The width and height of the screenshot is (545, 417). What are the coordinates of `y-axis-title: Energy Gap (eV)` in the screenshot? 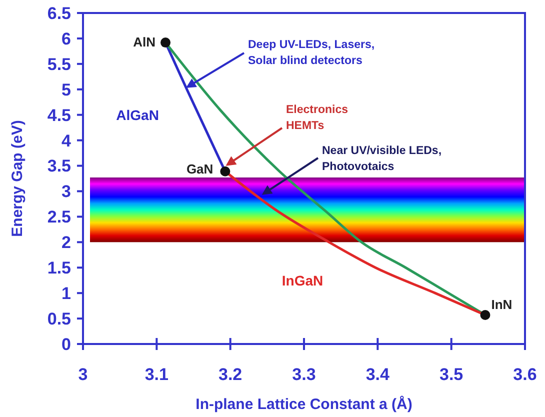 It's located at (17, 178).